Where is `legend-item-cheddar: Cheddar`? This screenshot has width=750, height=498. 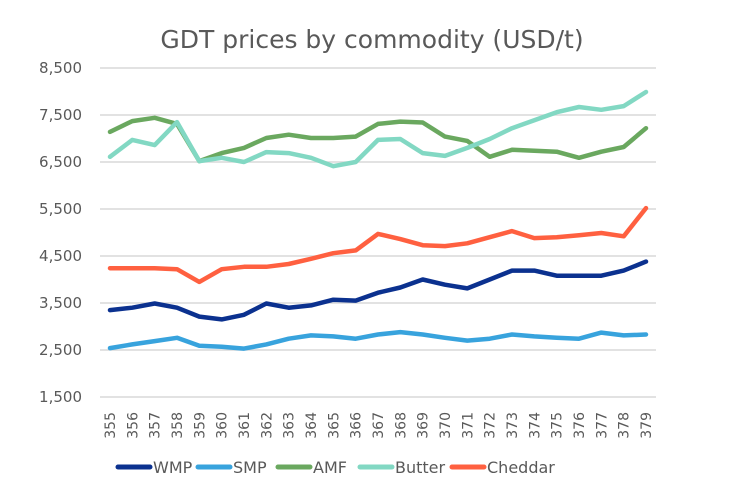 legend-item-cheddar: Cheddar is located at coordinates (502, 467).